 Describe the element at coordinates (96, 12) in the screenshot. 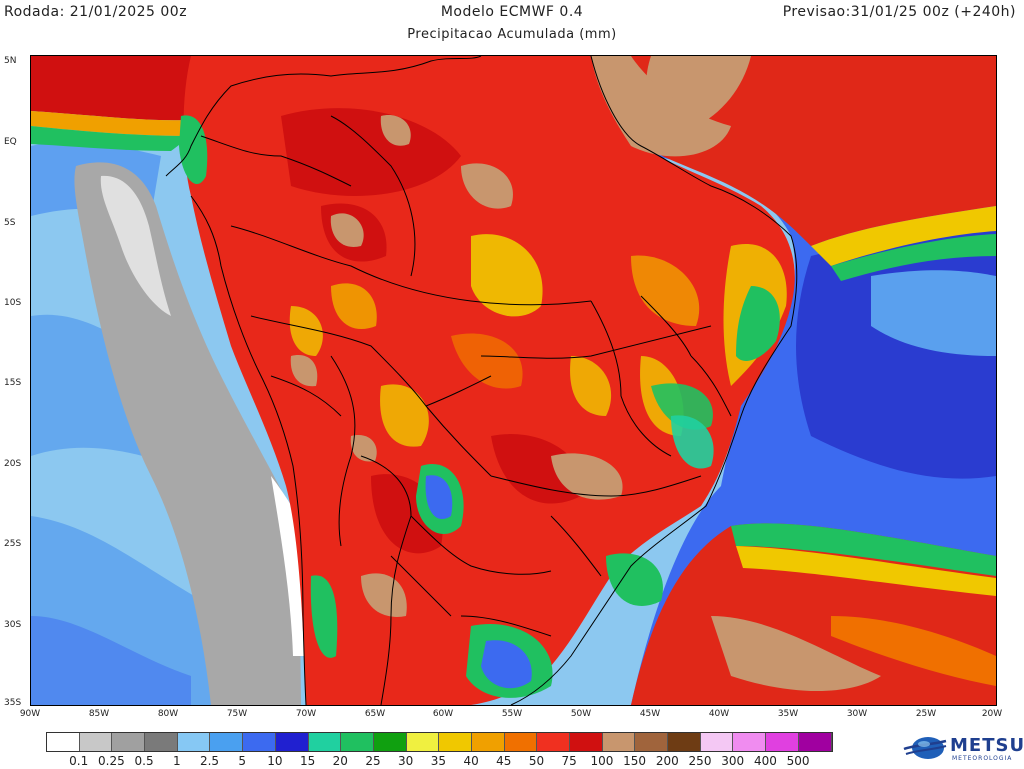

I see `run-time-label: Rodada: 21/01/2025 00z` at that location.